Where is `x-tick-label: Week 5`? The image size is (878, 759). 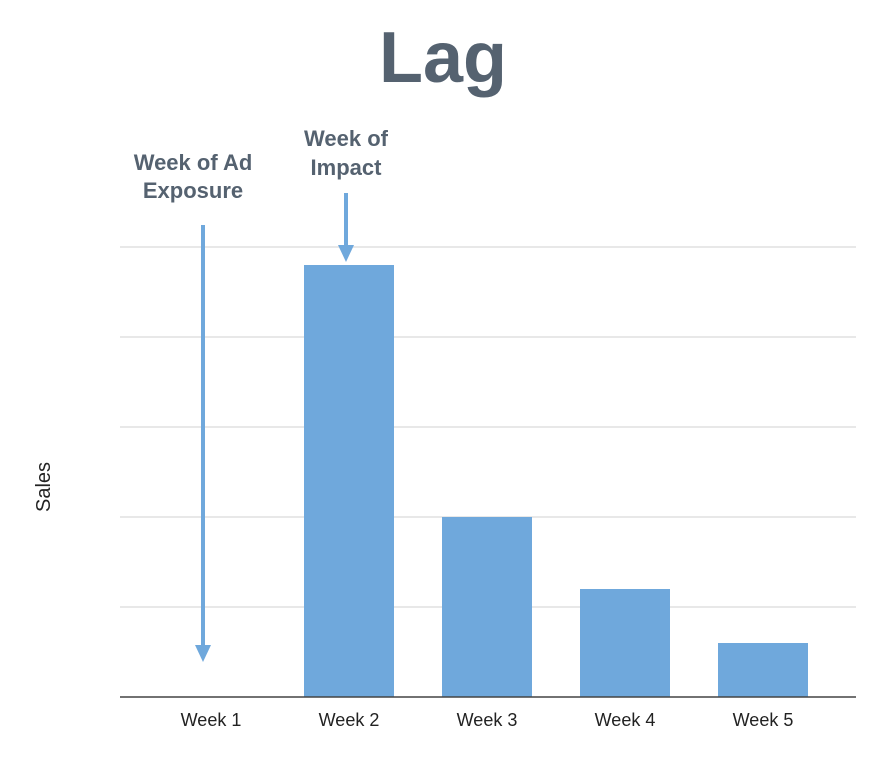
x-tick-label: Week 5 is located at coordinates (763, 720).